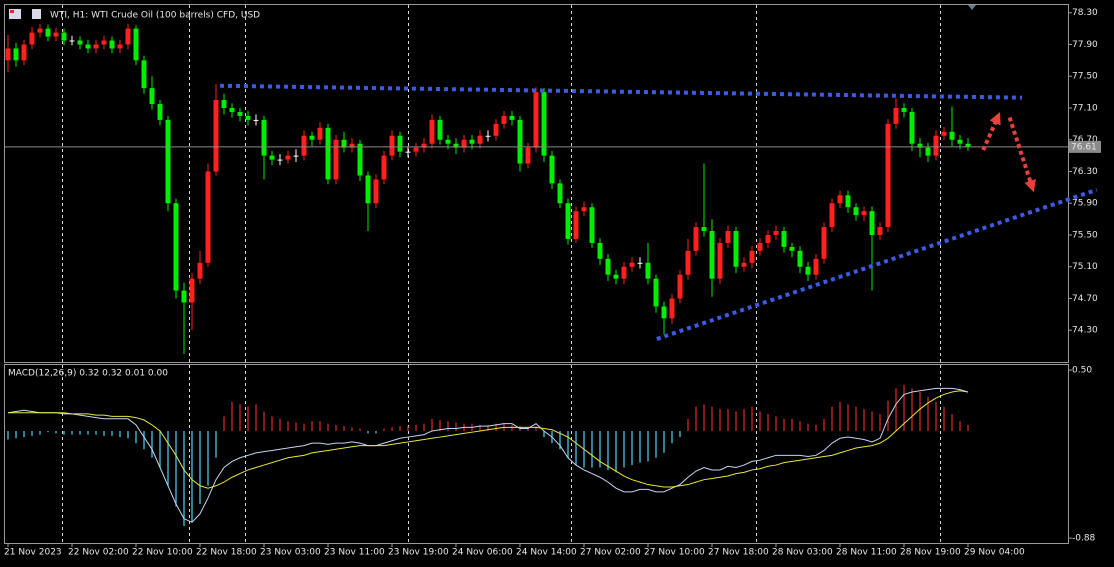  What do you see at coordinates (482, 553) in the screenshot?
I see `x-tick-label: 24 Nov 06:00` at bounding box center [482, 553].